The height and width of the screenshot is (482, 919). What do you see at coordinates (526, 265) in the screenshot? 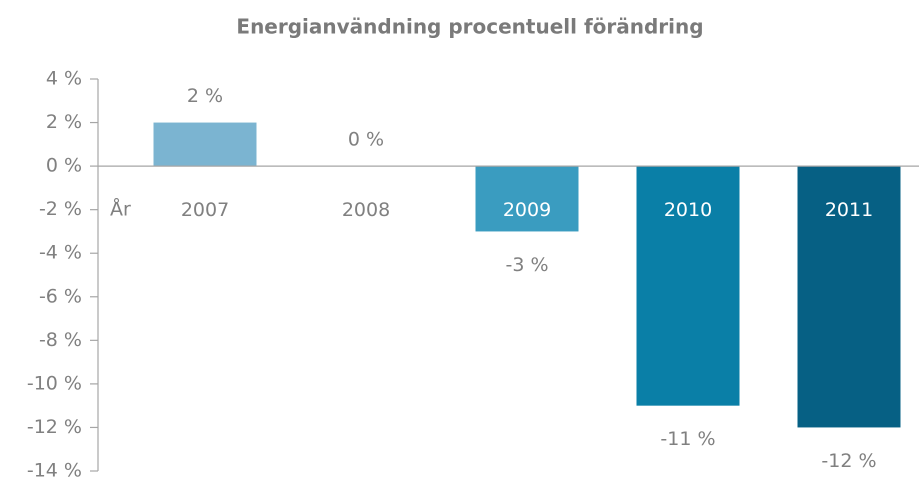
I see `data-label: -3 %` at bounding box center [526, 265].